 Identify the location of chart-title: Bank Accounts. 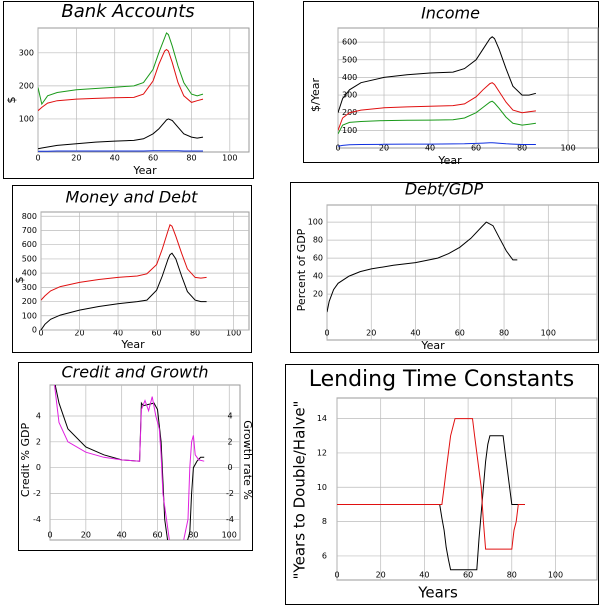
(127, 11).